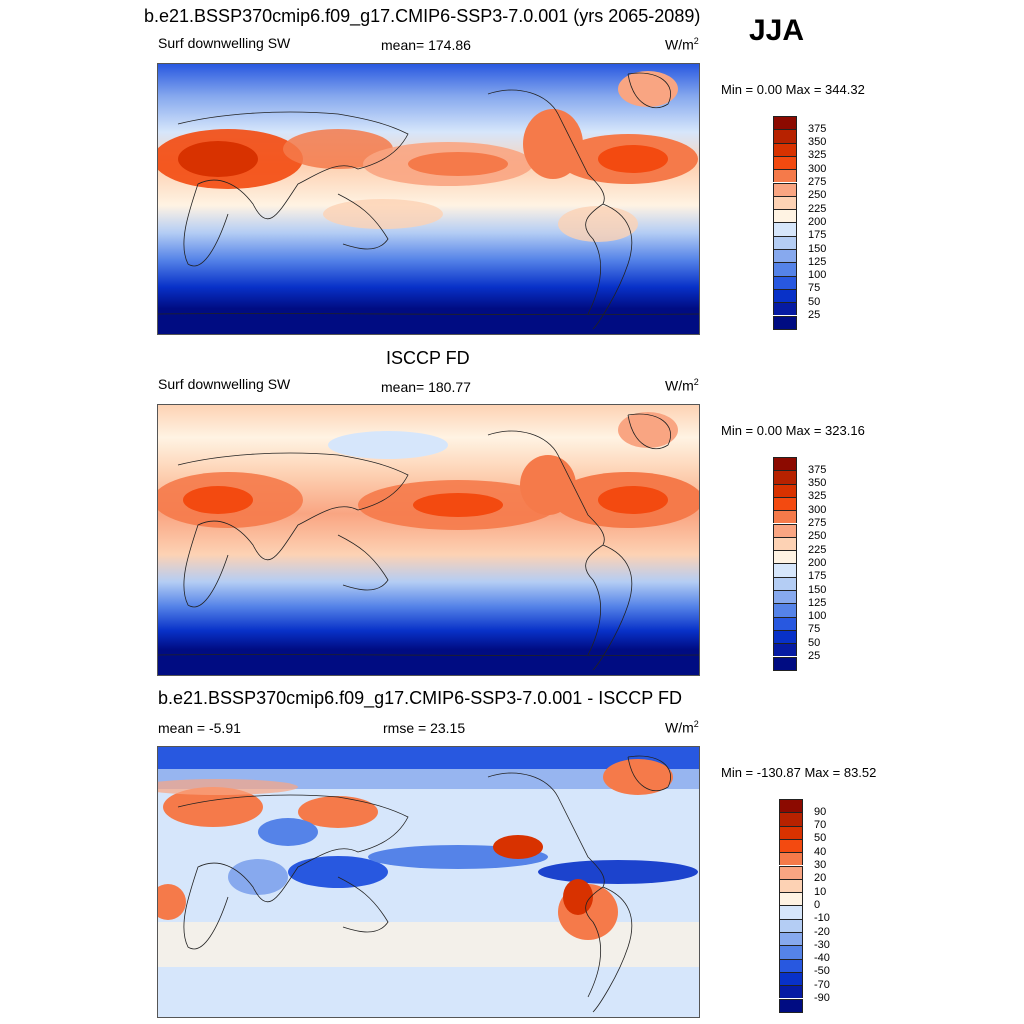  What do you see at coordinates (820, 878) in the screenshot?
I see `colorbar-tick-label: 20` at bounding box center [820, 878].